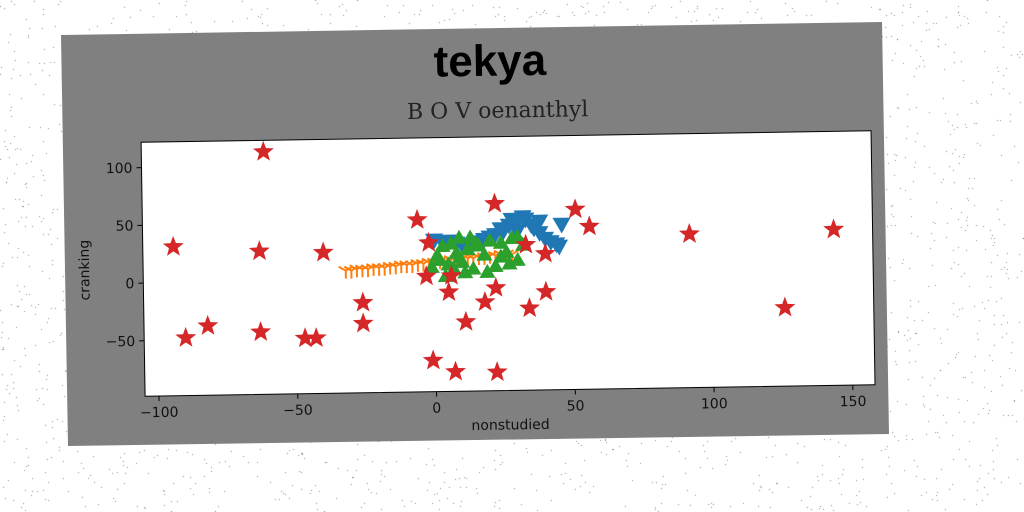  What do you see at coordinates (490, 61) in the screenshot?
I see `chart-title: tekya` at bounding box center [490, 61].